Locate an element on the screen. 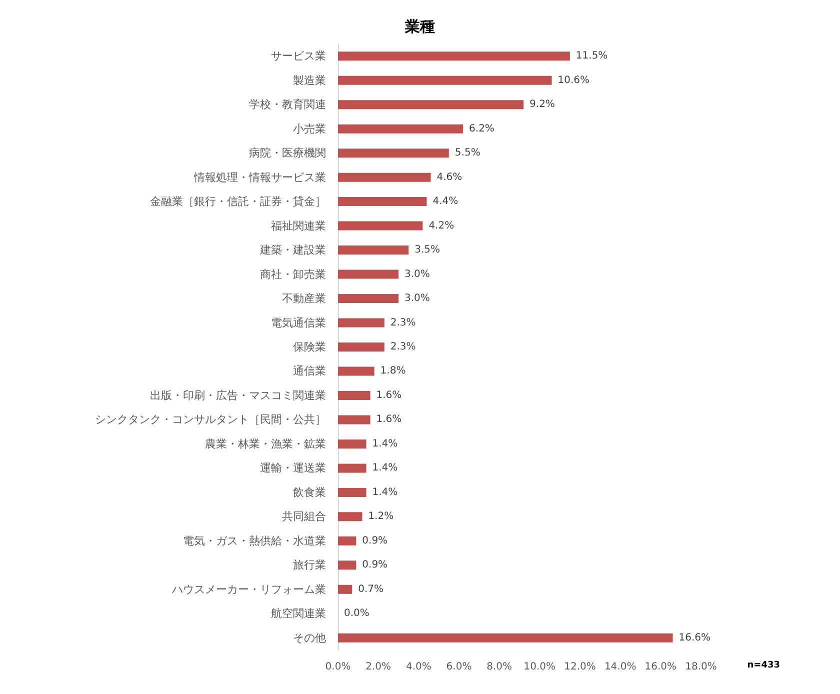 This screenshot has width=840, height=694. data-label: 5.5% is located at coordinates (467, 153).